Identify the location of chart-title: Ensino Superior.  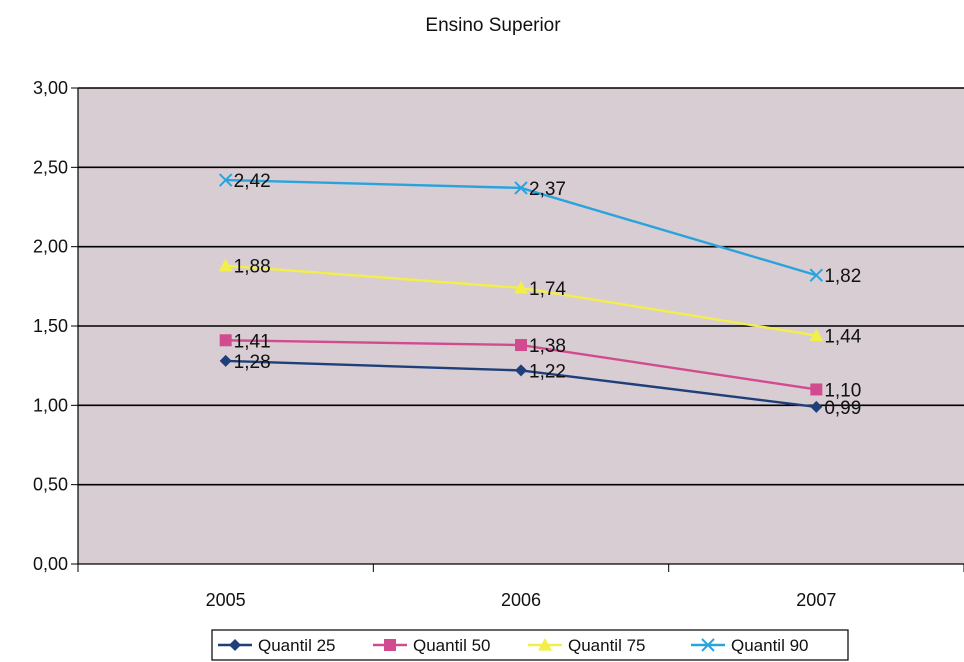
(493, 25).